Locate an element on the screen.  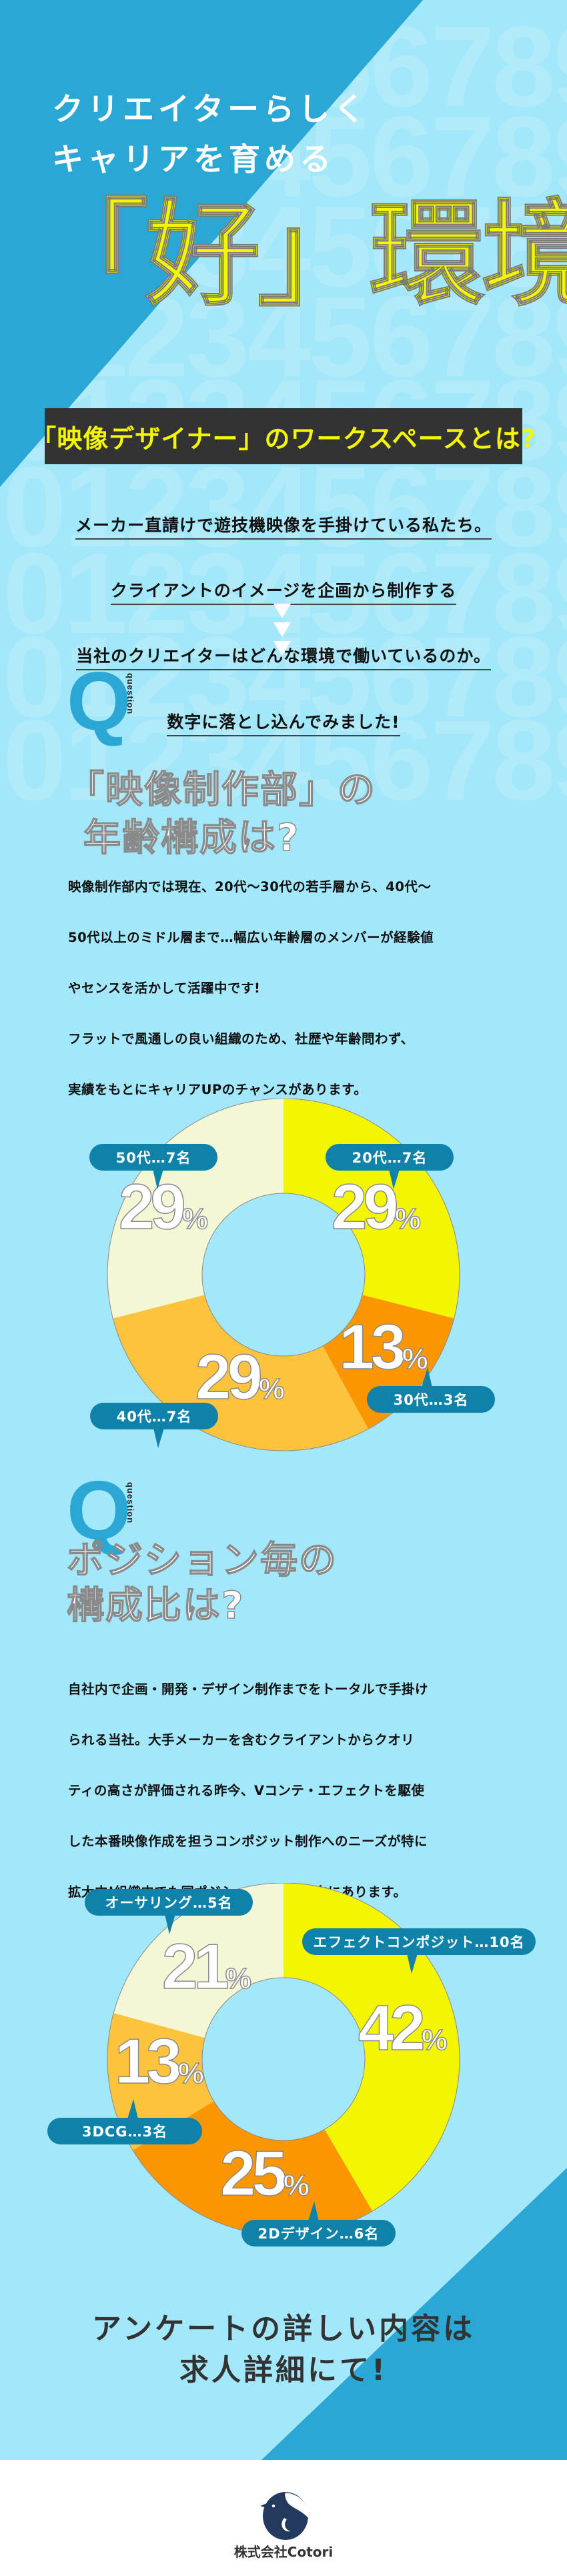
cotori-bird-logo-icon is located at coordinates (285, 2516).